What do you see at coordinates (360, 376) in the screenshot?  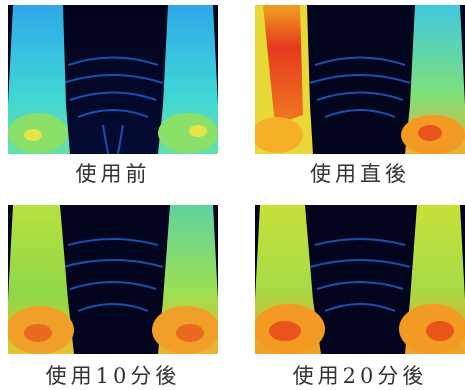 I see `caption-20-min-after: 使用20分後` at bounding box center [360, 376].